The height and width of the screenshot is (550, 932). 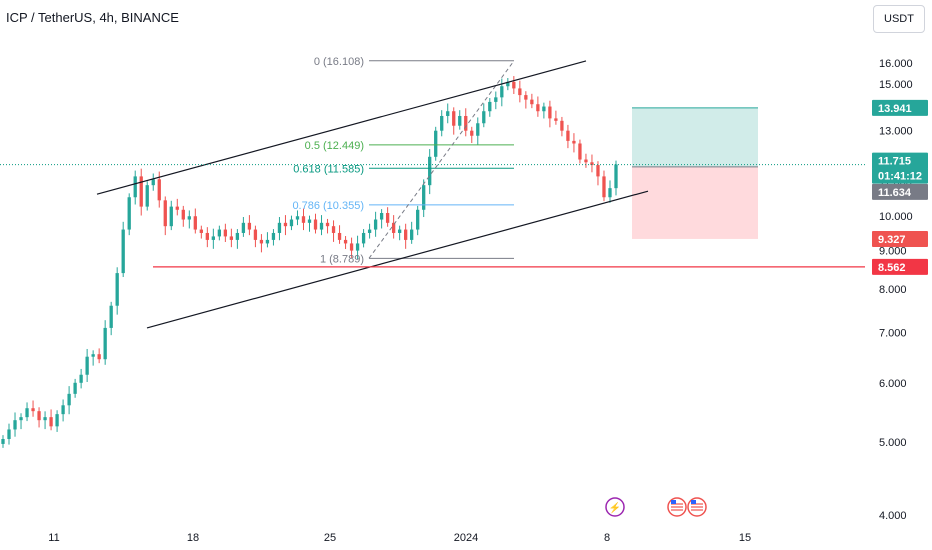 What do you see at coordinates (695, 137) in the screenshot?
I see `target-zone` at bounding box center [695, 137].